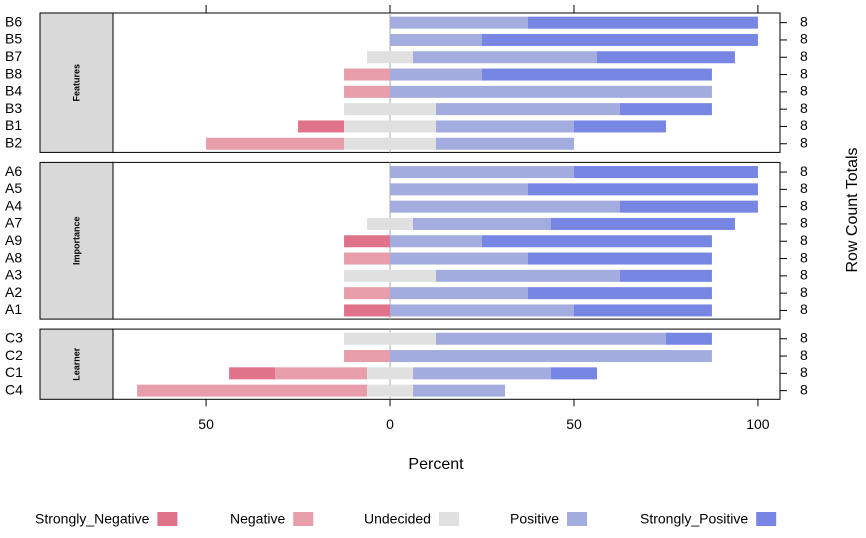 This screenshot has height=538, width=866. Describe the element at coordinates (13, 171) in the screenshot. I see `row-label: A6` at that location.